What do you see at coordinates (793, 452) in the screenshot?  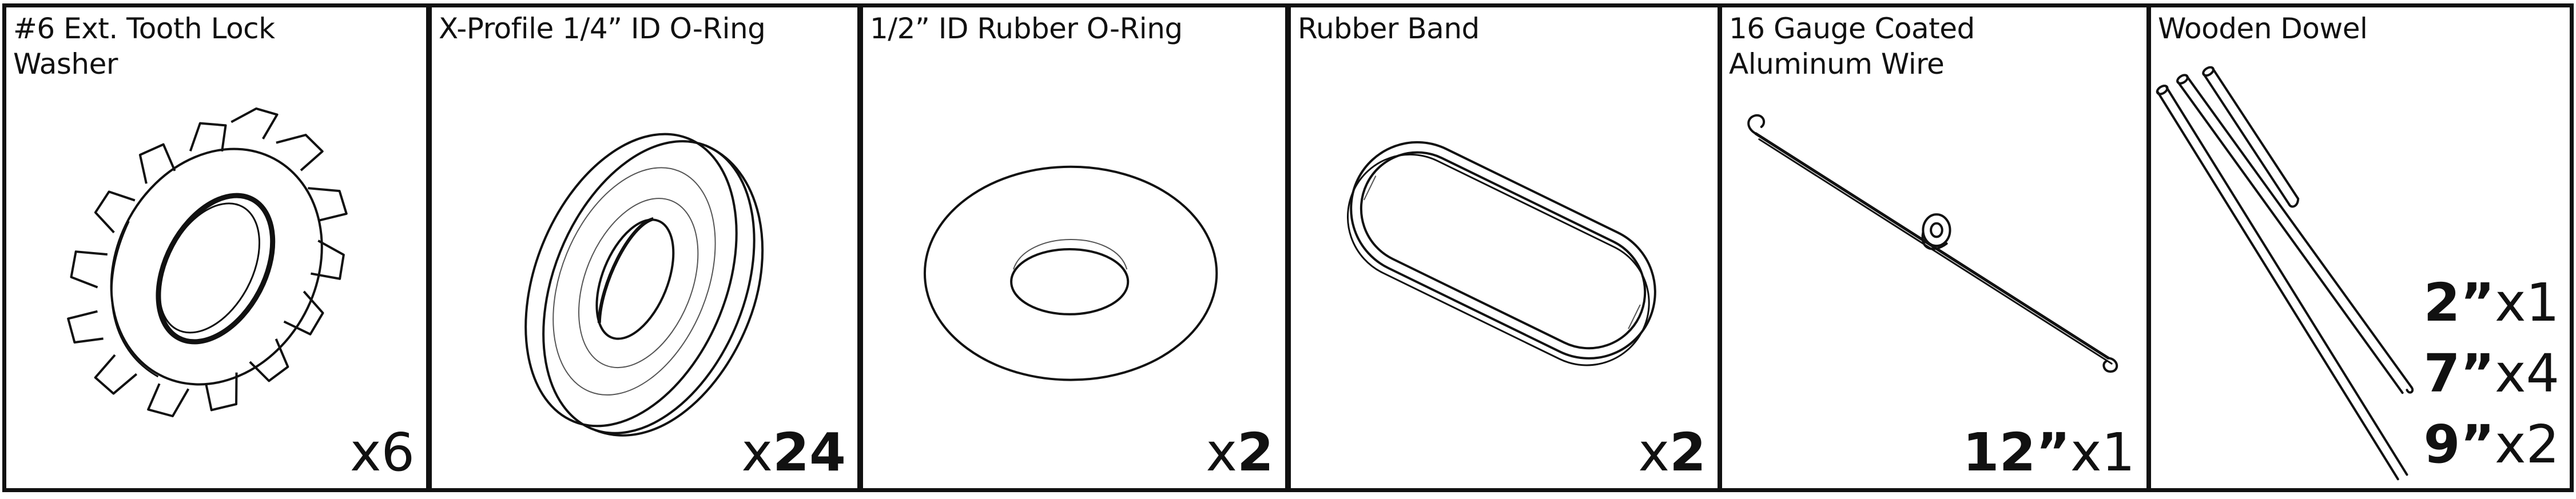 I see `part-quantity: x24` at bounding box center [793, 452].